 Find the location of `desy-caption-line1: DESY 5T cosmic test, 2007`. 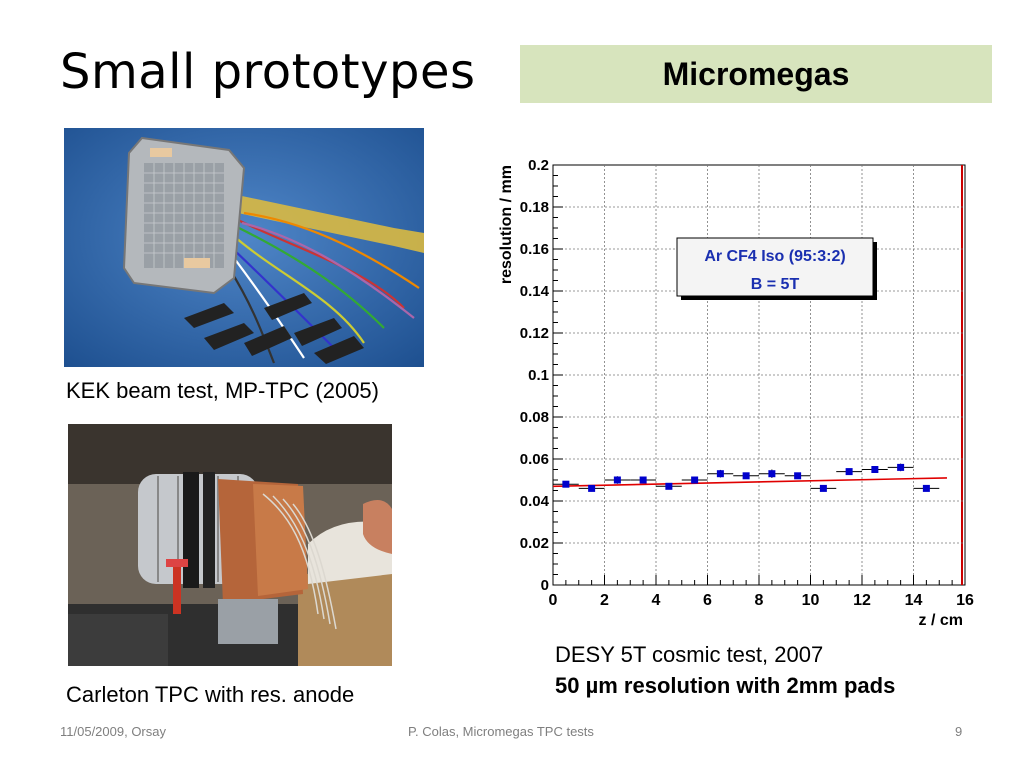

desy-caption-line1: DESY 5T cosmic test, 2007 is located at coordinates (689, 654).